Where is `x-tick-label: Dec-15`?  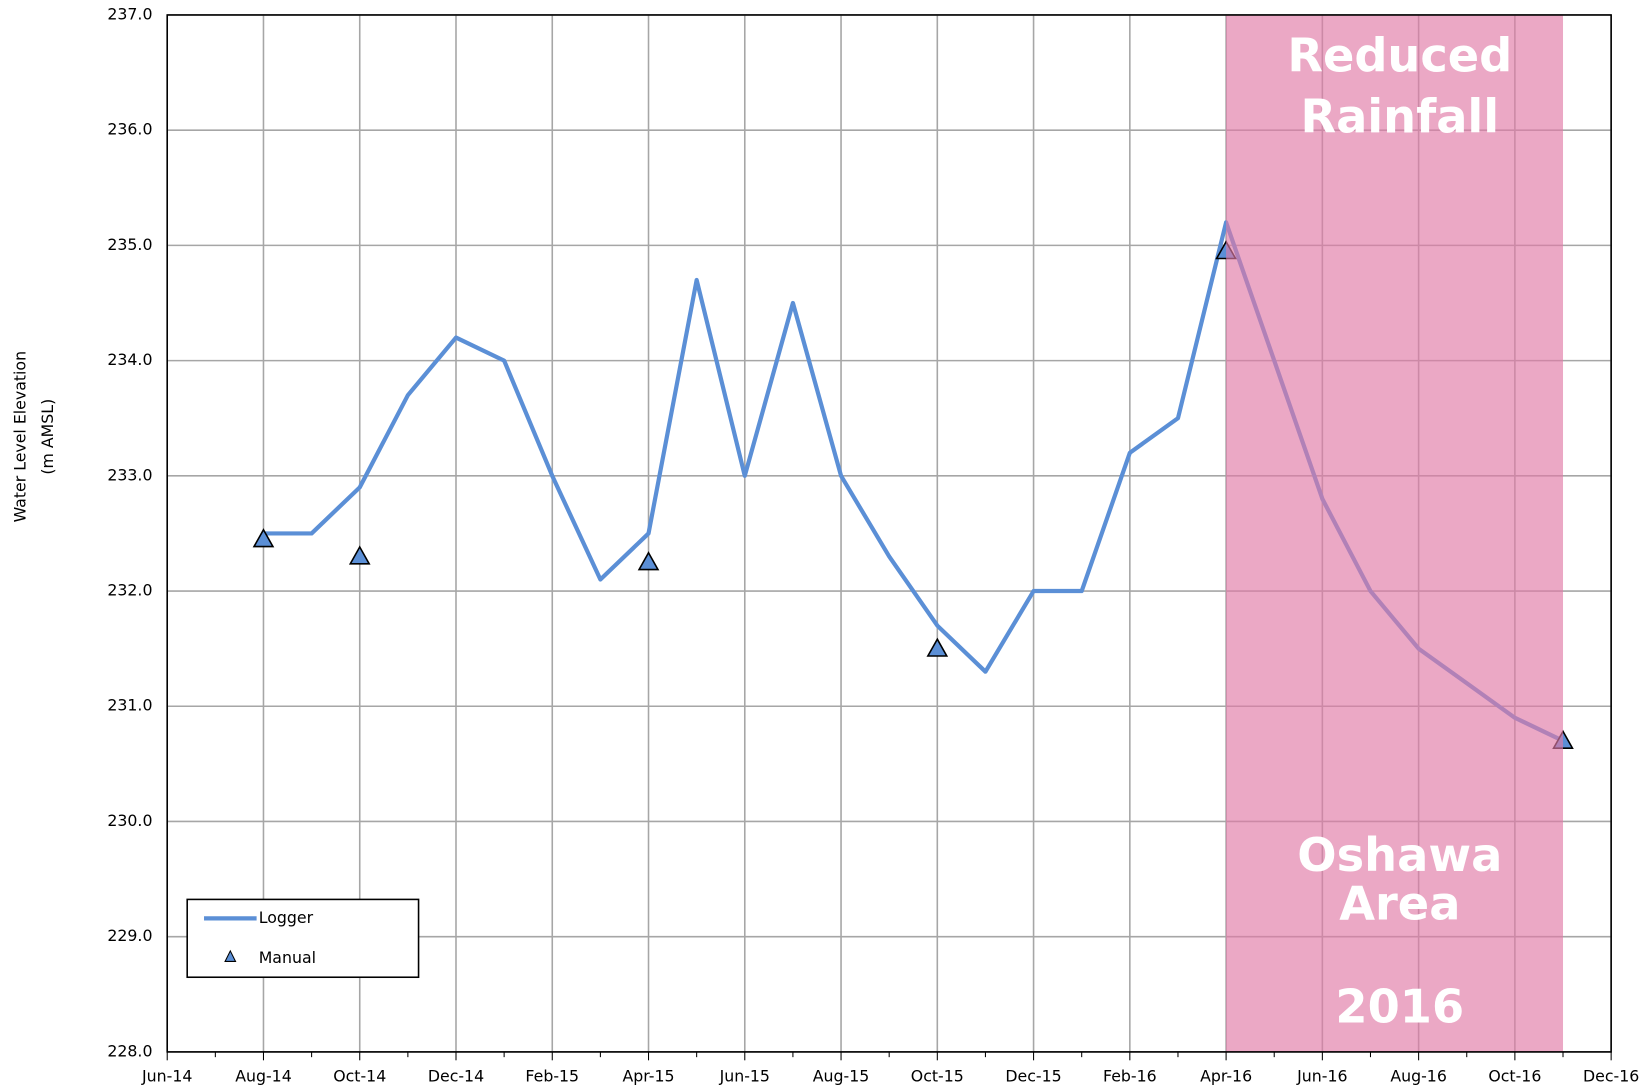
x-tick-label: Dec-15 is located at coordinates (1033, 1076).